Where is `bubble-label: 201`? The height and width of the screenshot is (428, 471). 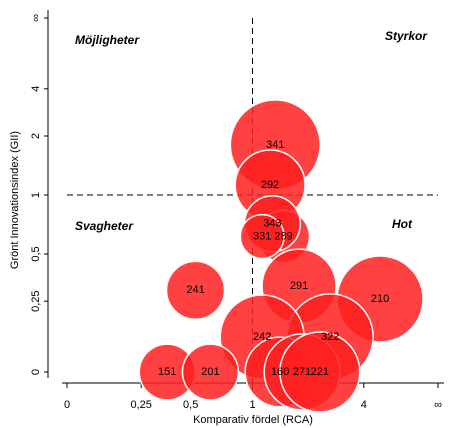
bubble-label: 201 is located at coordinates (210, 372).